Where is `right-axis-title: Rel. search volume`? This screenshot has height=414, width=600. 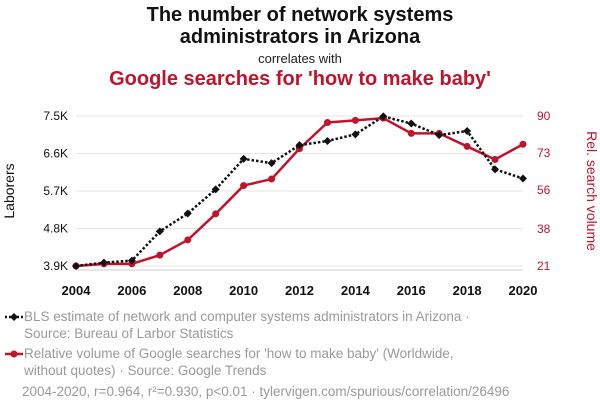 right-axis-title: Rel. search volume is located at coordinates (592, 191).